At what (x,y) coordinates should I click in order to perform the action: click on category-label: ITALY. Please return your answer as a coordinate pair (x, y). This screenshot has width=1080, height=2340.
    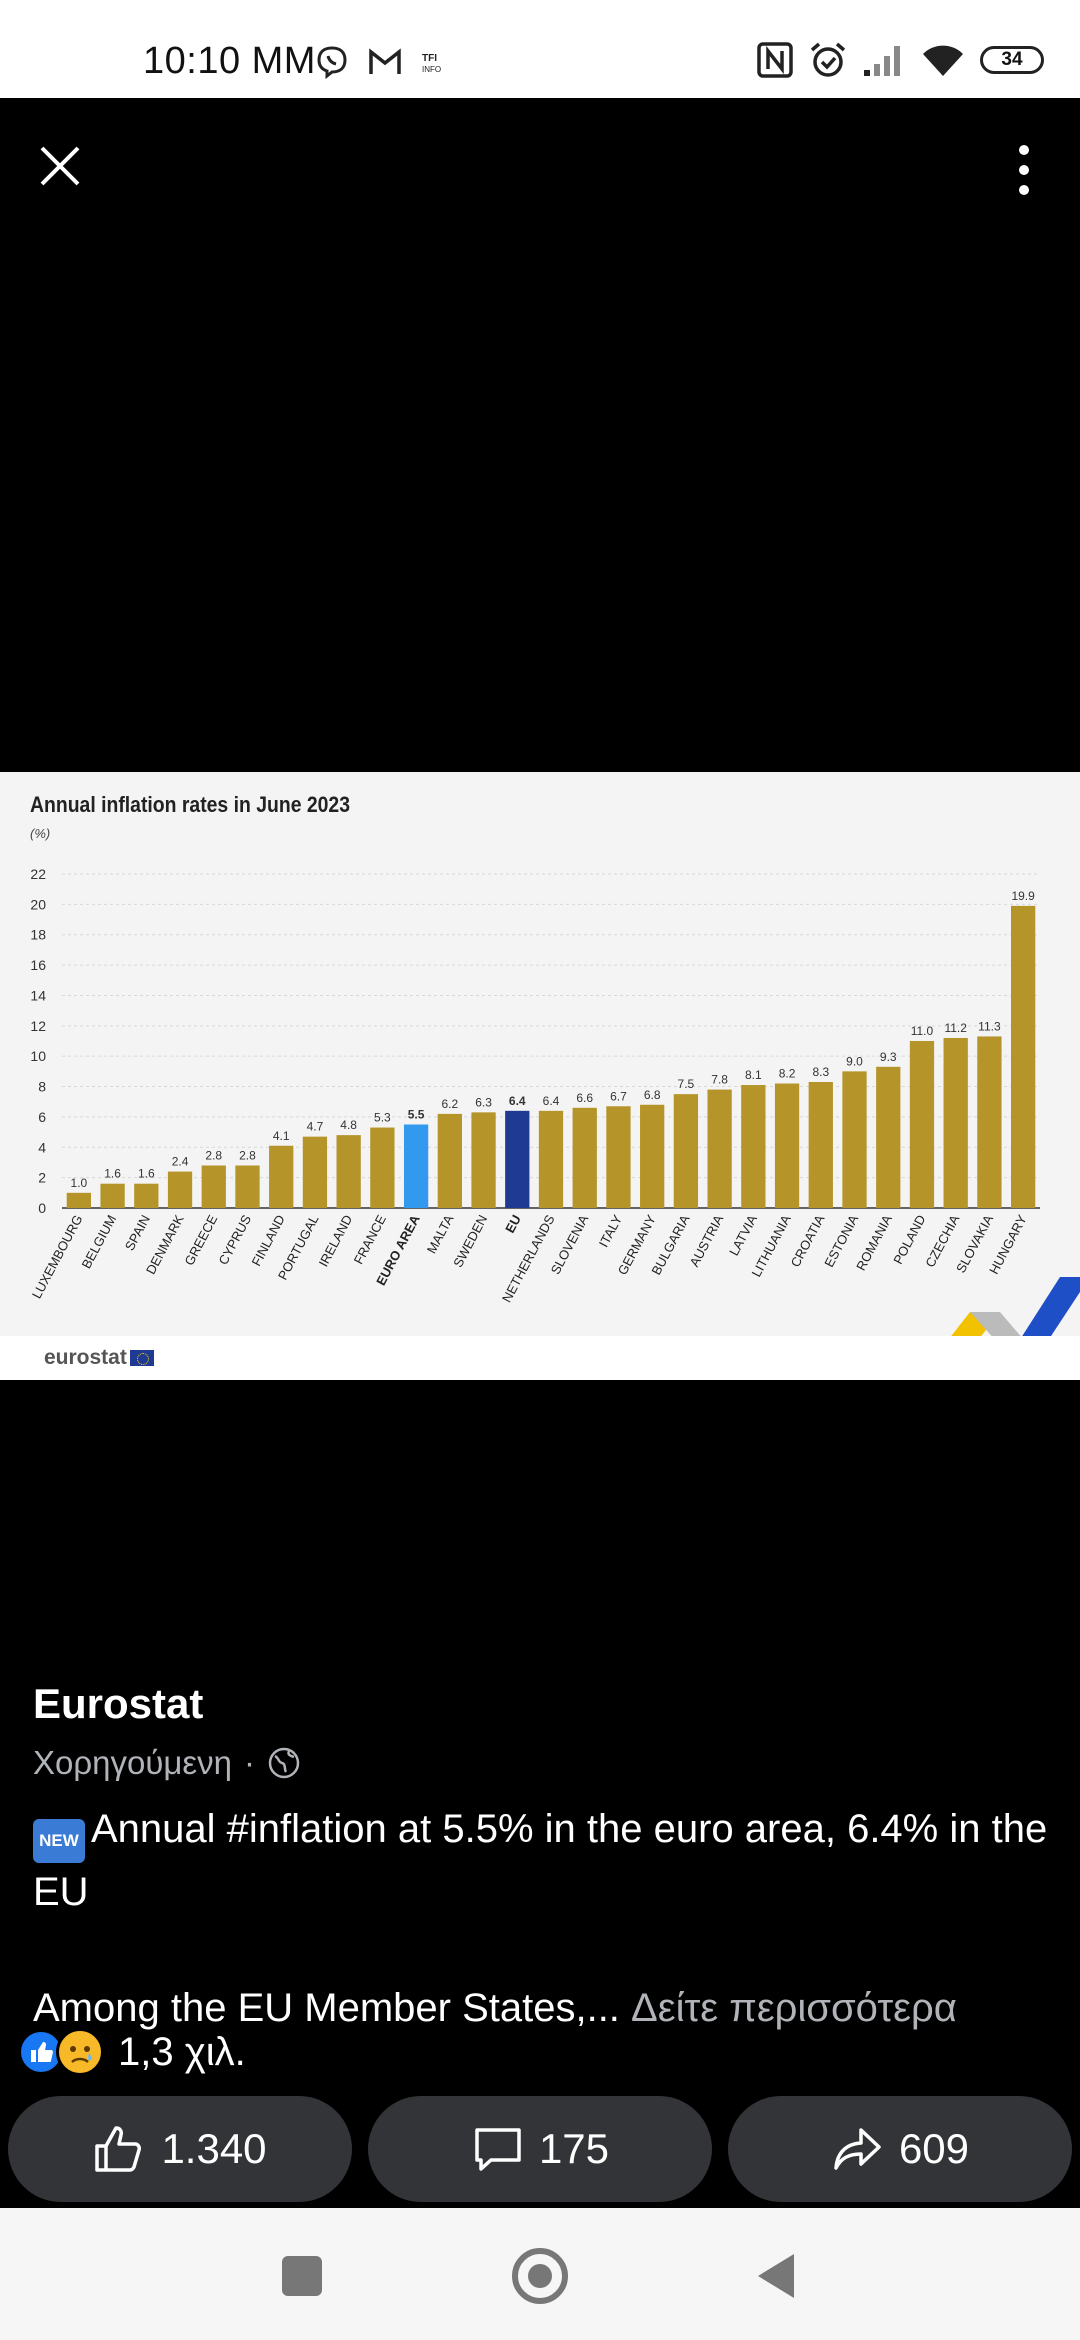
    Looking at the image, I should click on (610, 1231).